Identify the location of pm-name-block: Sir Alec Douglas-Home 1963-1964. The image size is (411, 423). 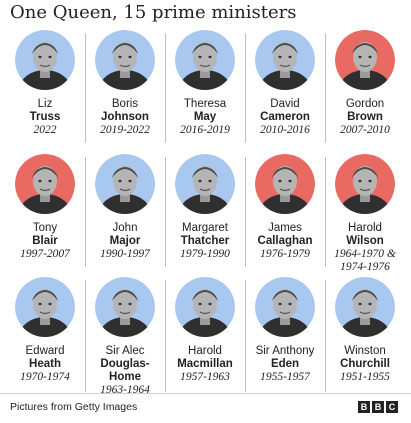
(125, 371).